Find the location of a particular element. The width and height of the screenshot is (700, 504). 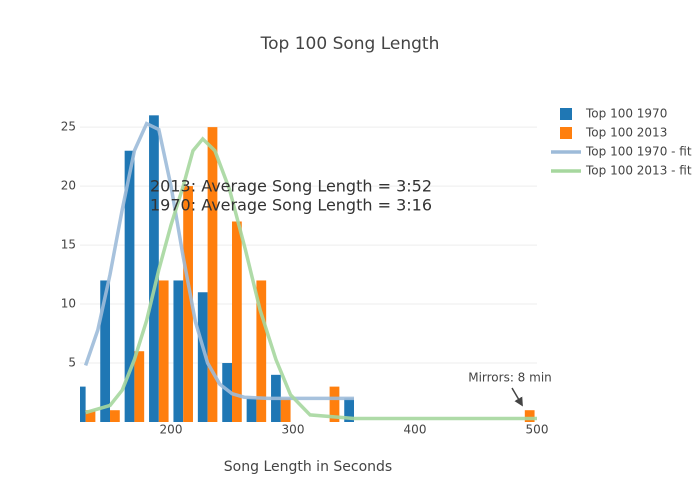

annotation: 1970: Average Song Length = 3:16 is located at coordinates (291, 205).